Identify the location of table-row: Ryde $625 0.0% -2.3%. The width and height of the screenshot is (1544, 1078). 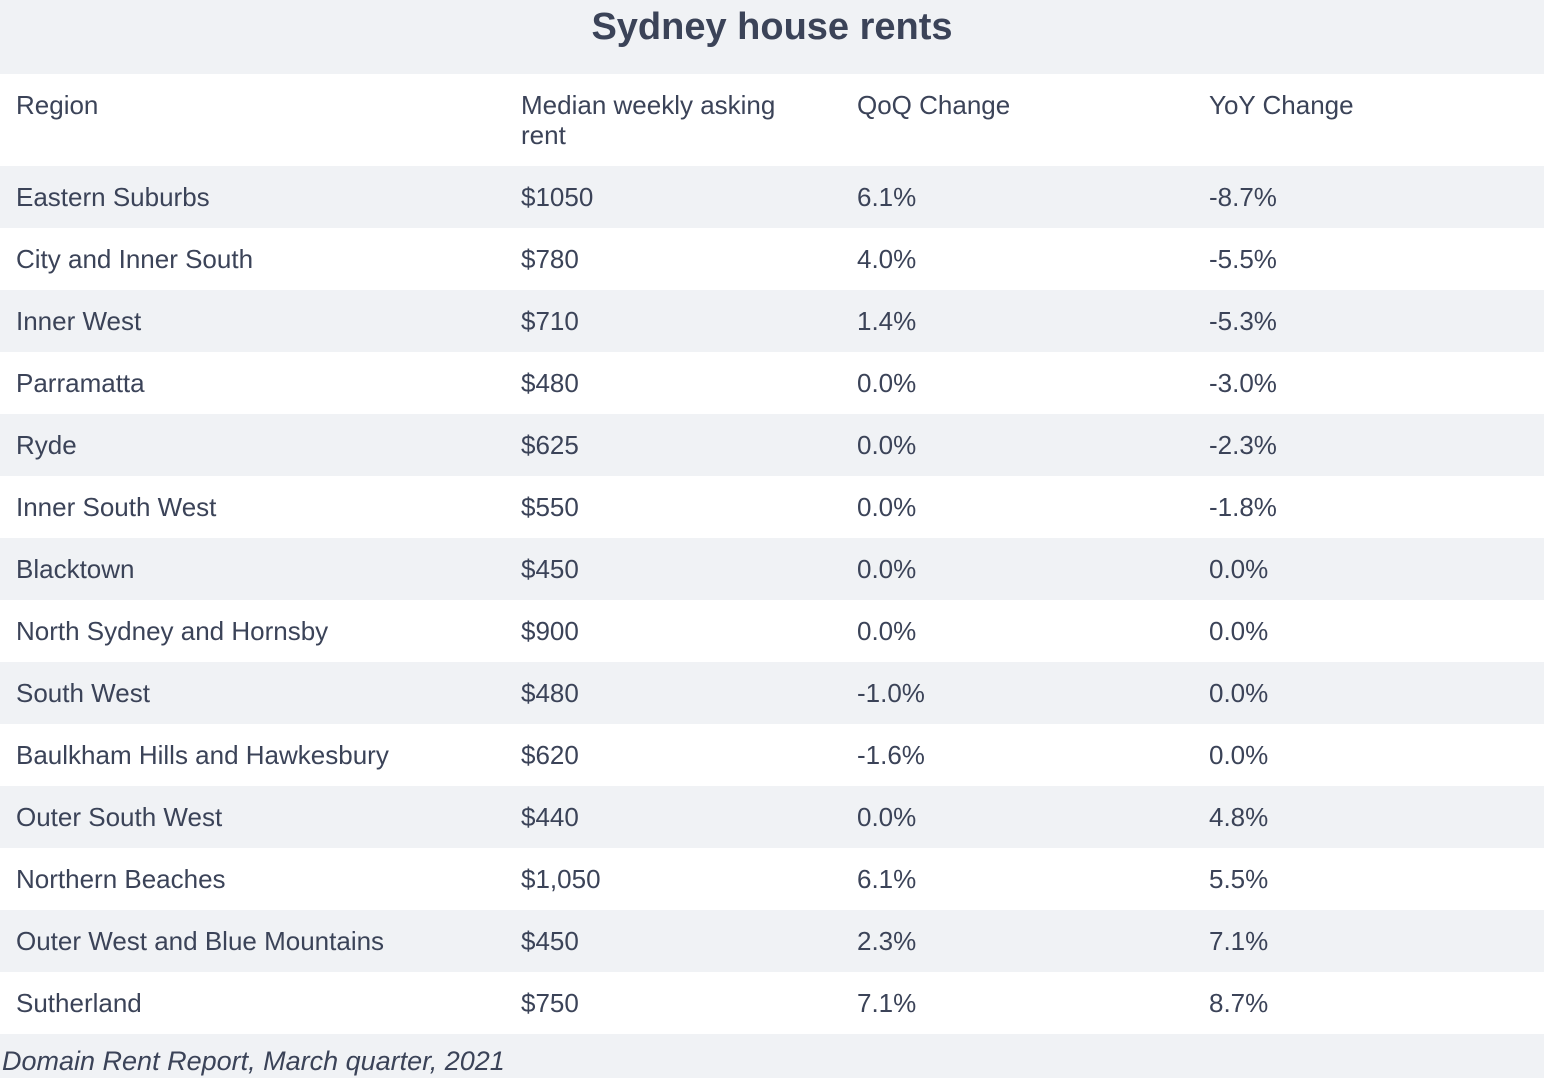
(772, 445).